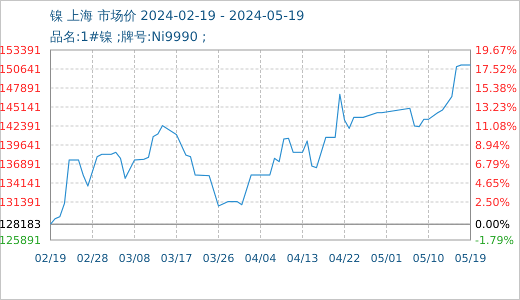  What do you see at coordinates (20, 145) in the screenshot?
I see `y-tick-label: 139641` at bounding box center [20, 145].